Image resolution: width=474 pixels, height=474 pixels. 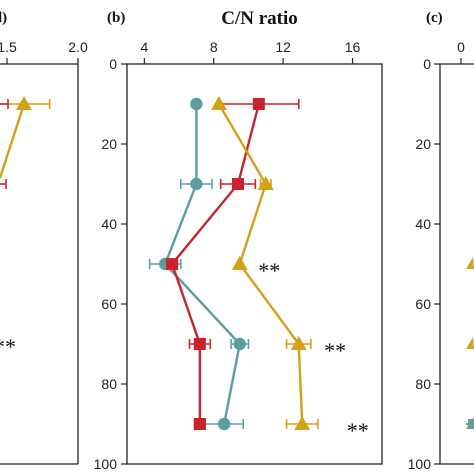 I want to click on x-tick-label: 12, so click(x=283, y=47).